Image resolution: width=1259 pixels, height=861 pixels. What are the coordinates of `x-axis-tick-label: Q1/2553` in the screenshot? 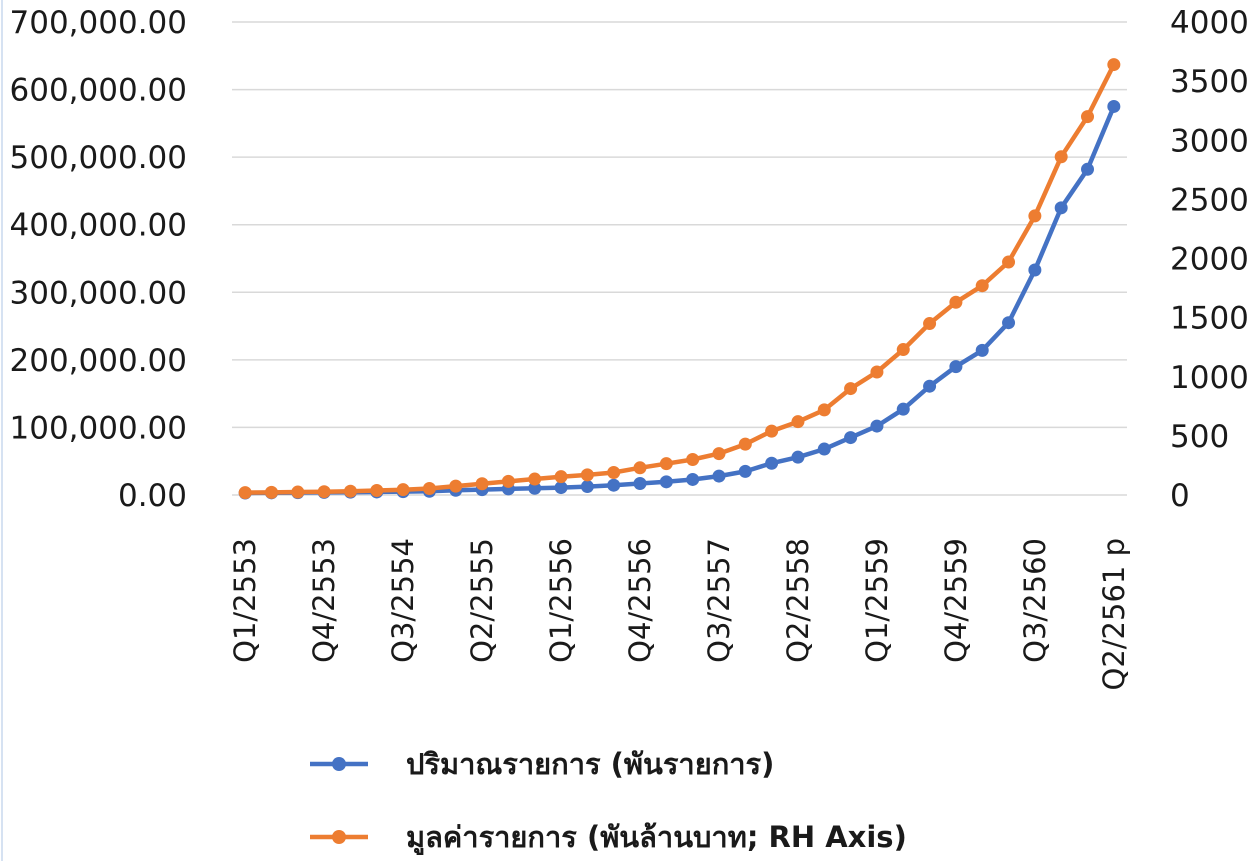 It's located at (245, 600).